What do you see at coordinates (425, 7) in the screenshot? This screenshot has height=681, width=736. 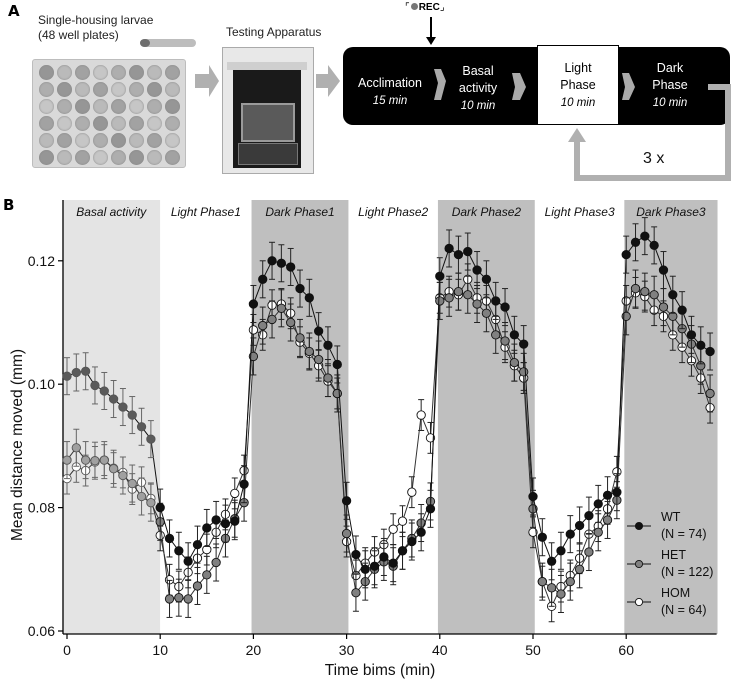 I see `rec-indicator: ⌜ REC⌟` at bounding box center [425, 7].